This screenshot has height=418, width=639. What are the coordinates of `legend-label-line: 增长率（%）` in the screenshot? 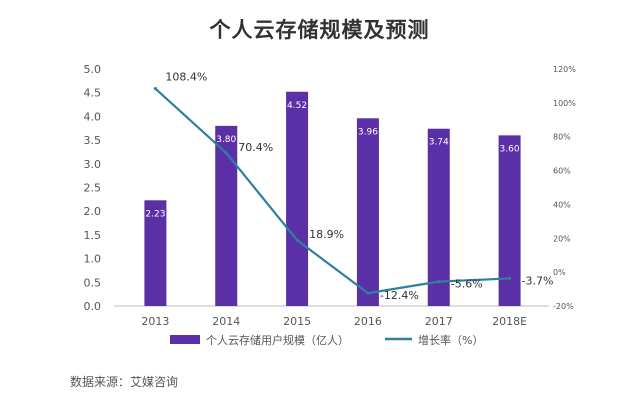 It's located at (450, 340).